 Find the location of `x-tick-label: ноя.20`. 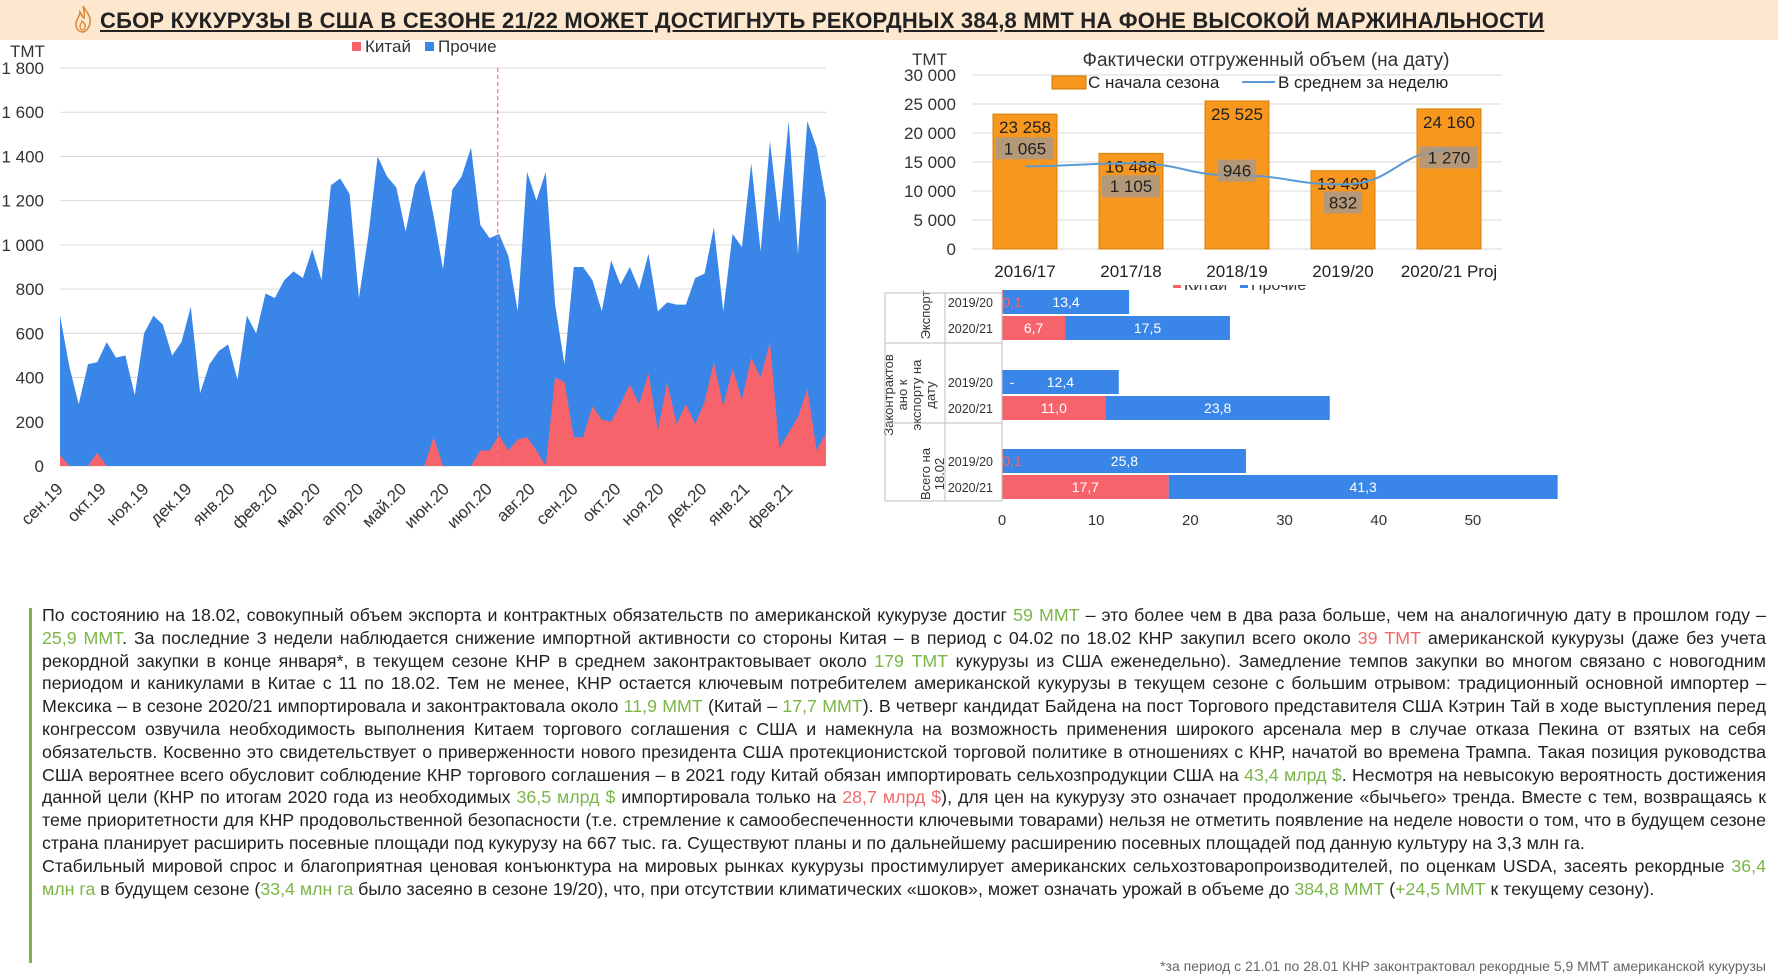

x-tick-label: ноя.20 is located at coordinates (643, 504).